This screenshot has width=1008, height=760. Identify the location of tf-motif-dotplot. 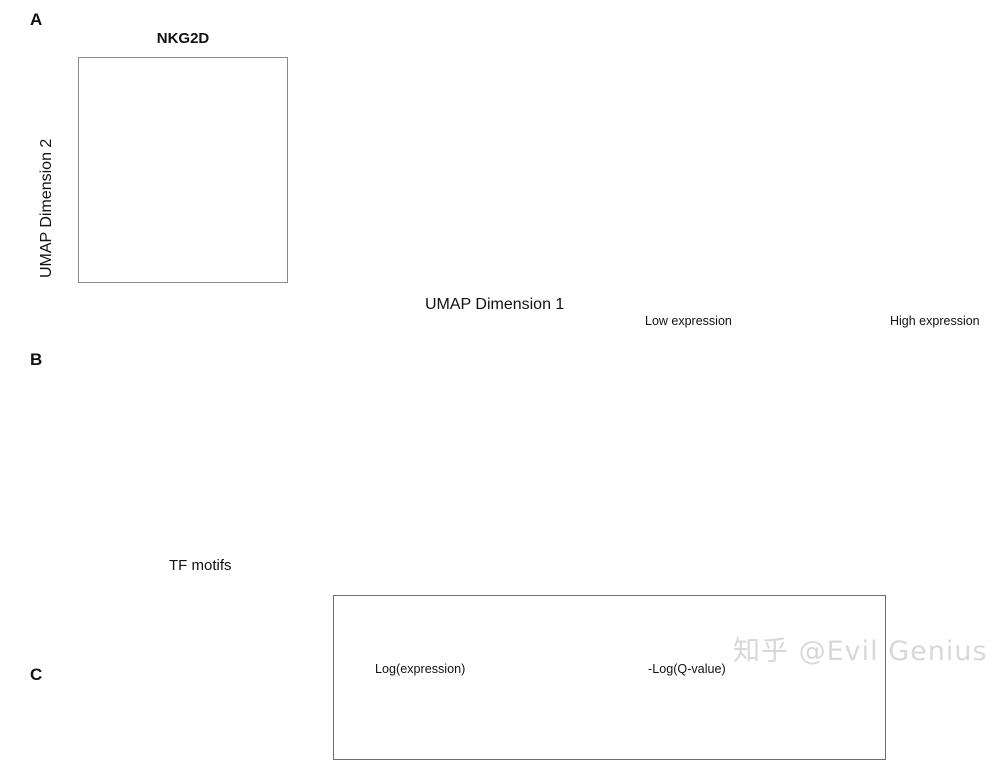
(609, 677).